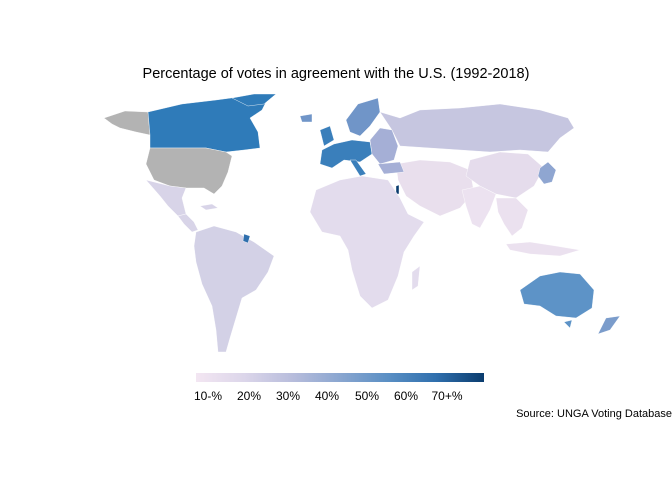 Image resolution: width=672 pixels, height=480 pixels. Describe the element at coordinates (594, 414) in the screenshot. I see `source-note: Source: UNGA Voting Database` at that location.